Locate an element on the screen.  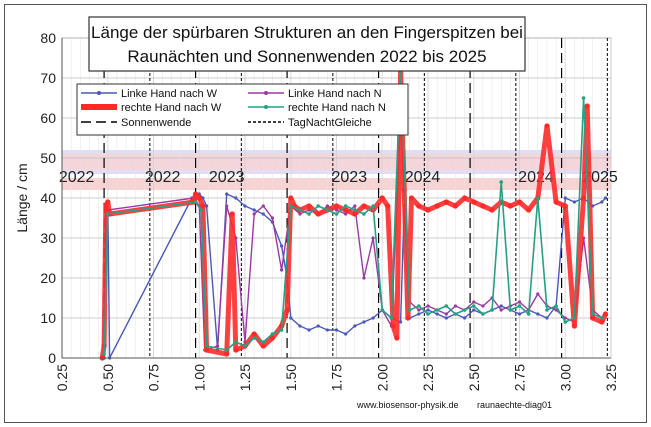
legend-box is located at coordinates (242, 109).